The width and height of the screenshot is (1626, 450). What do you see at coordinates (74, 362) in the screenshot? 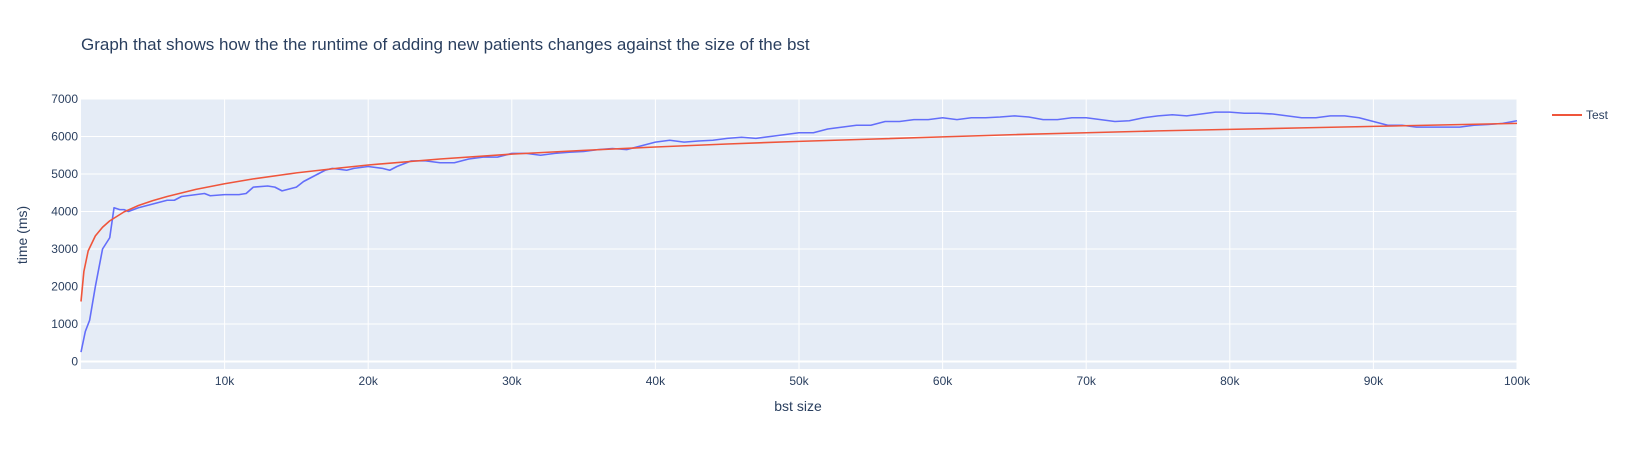
I see `y-tick-label: 0` at bounding box center [74, 362].